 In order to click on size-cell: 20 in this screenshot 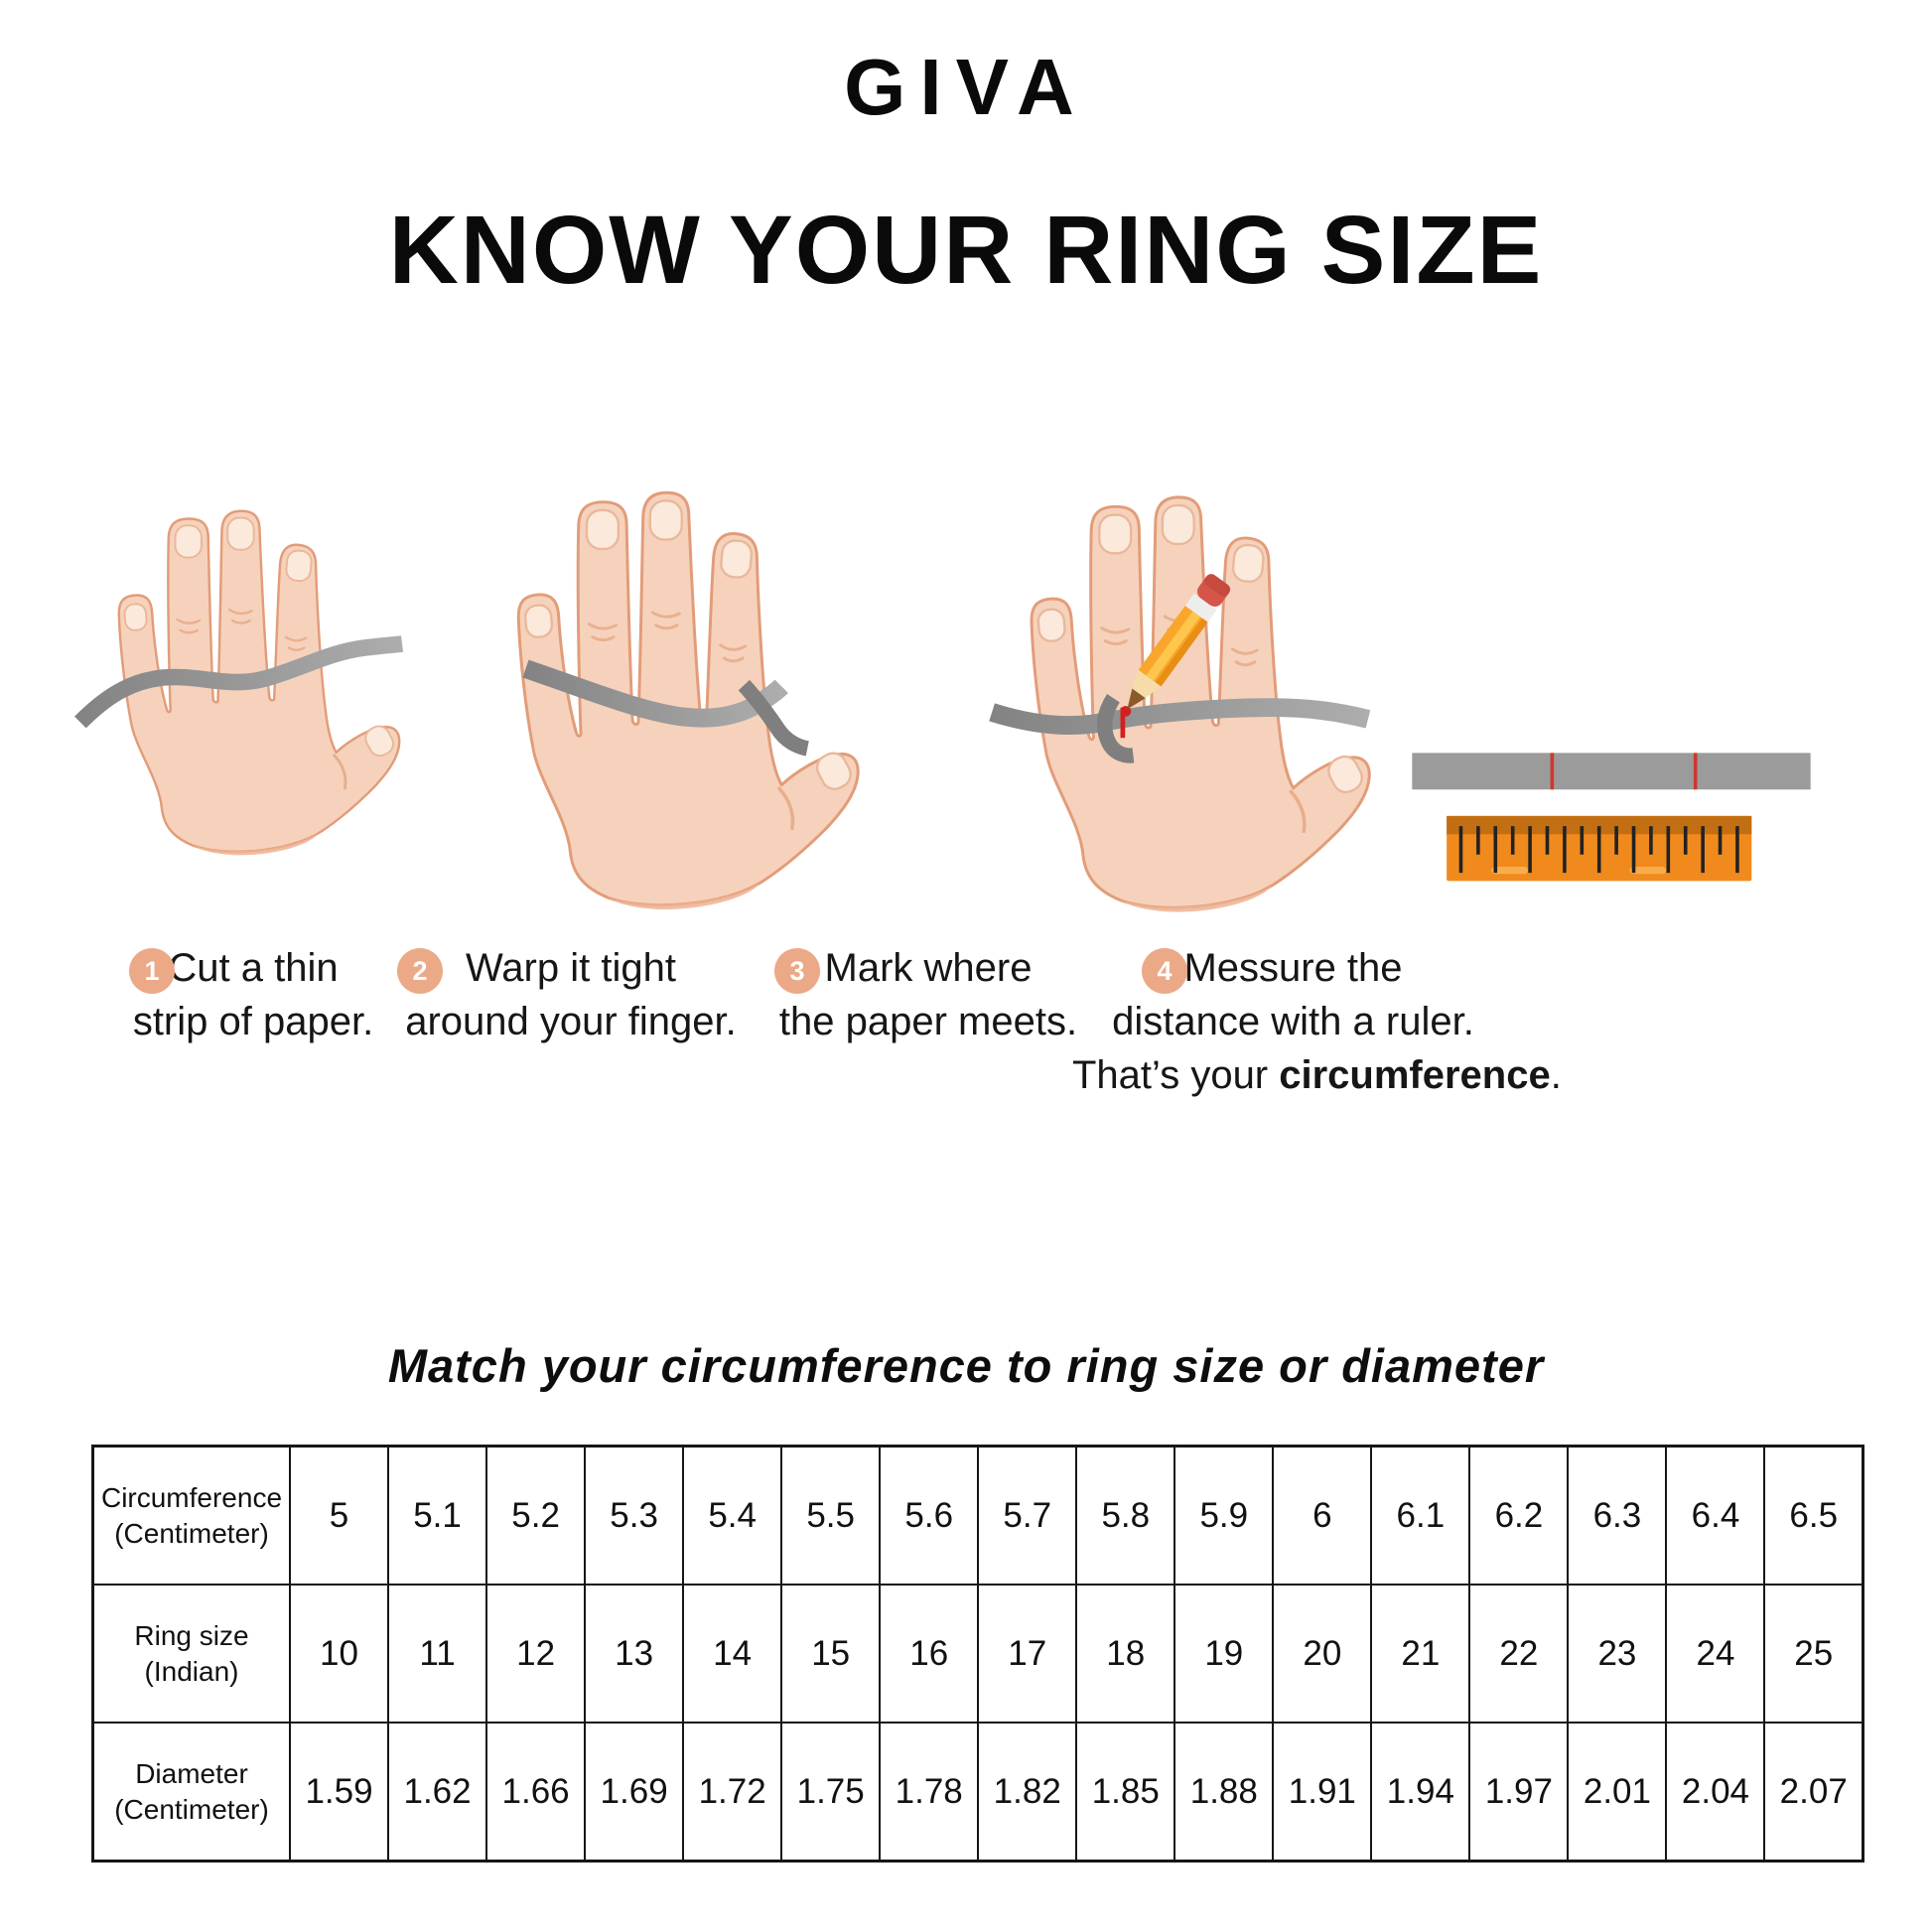, I will do `click(1323, 1654)`.